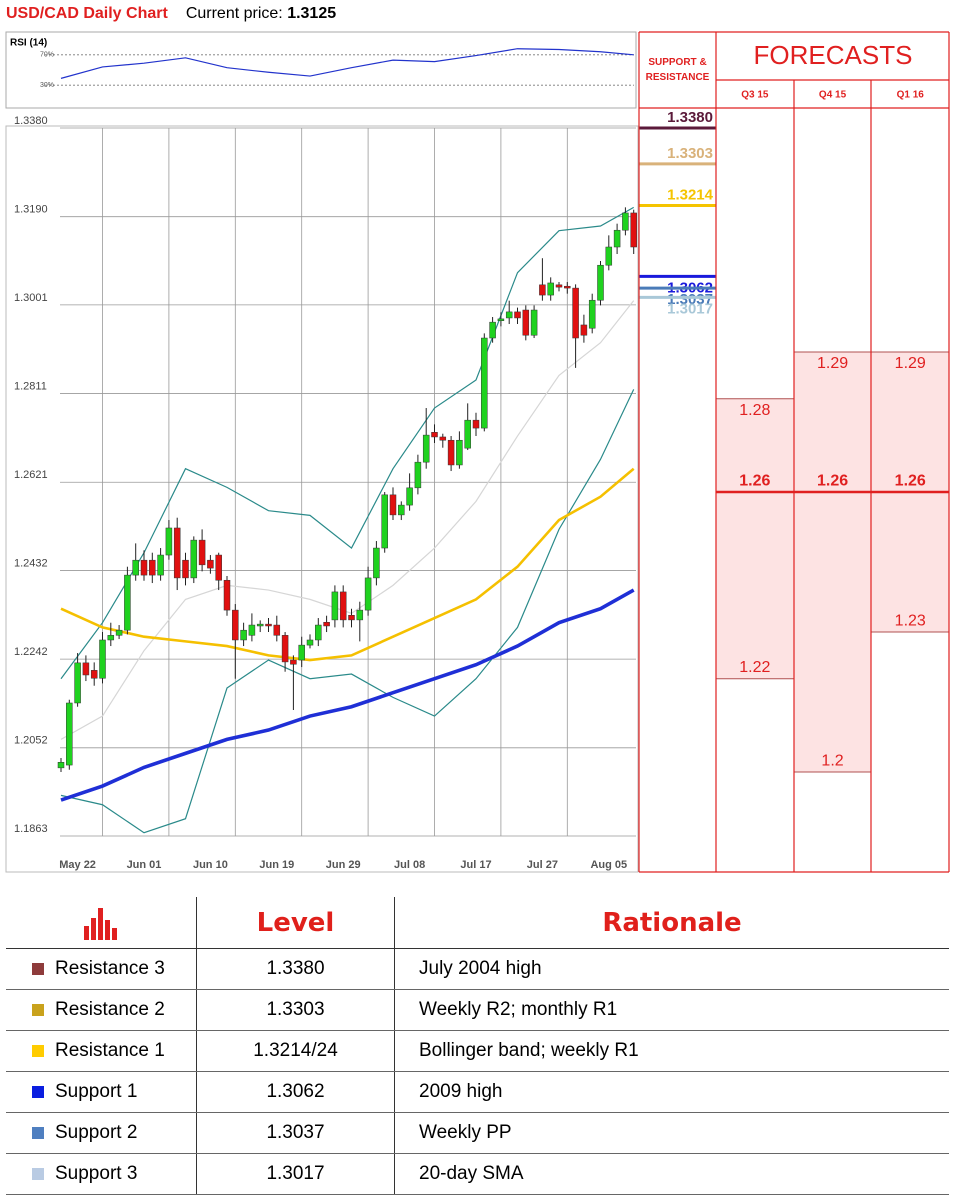 The height and width of the screenshot is (1197, 962). Describe the element at coordinates (31, 210) in the screenshot. I see `y-tick-label: 1.3190` at that location.